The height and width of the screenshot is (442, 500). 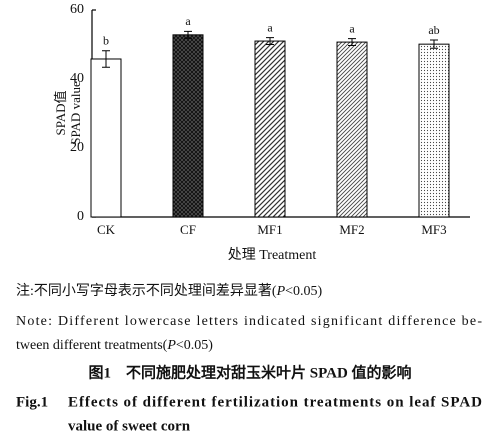 I want to click on figure-title: 图1 不同施肥处理对甜玉米叶片 SPAD 值的影响, so click(x=249, y=372).